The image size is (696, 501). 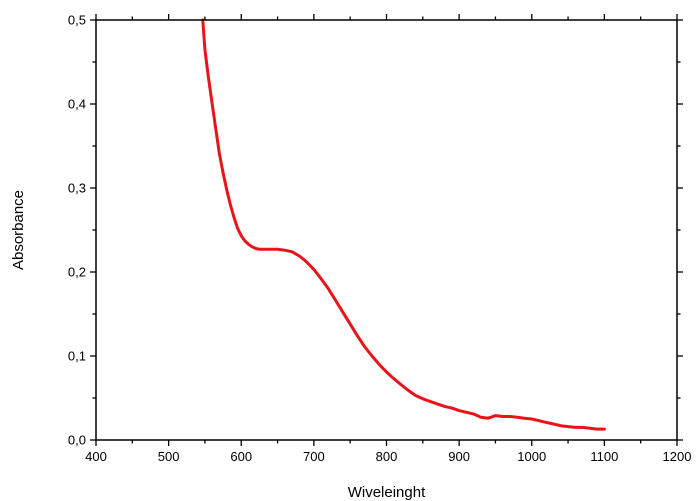 I want to click on x-tick-label: 600, so click(x=241, y=456).